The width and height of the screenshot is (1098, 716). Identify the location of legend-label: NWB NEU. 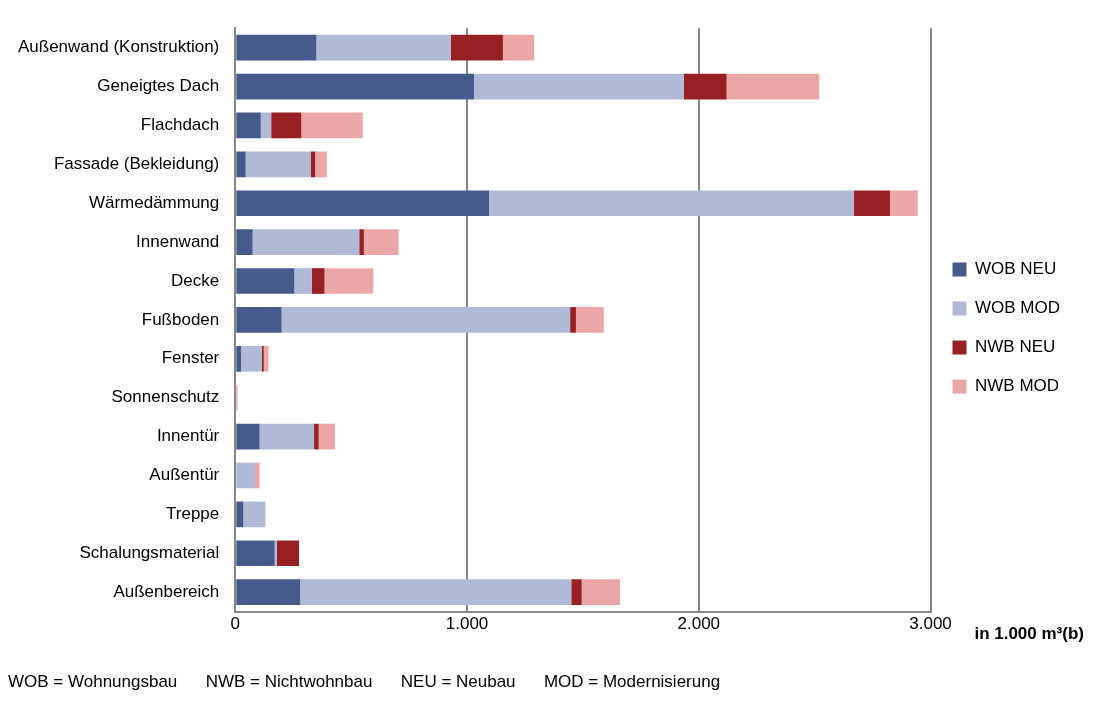
(1015, 347).